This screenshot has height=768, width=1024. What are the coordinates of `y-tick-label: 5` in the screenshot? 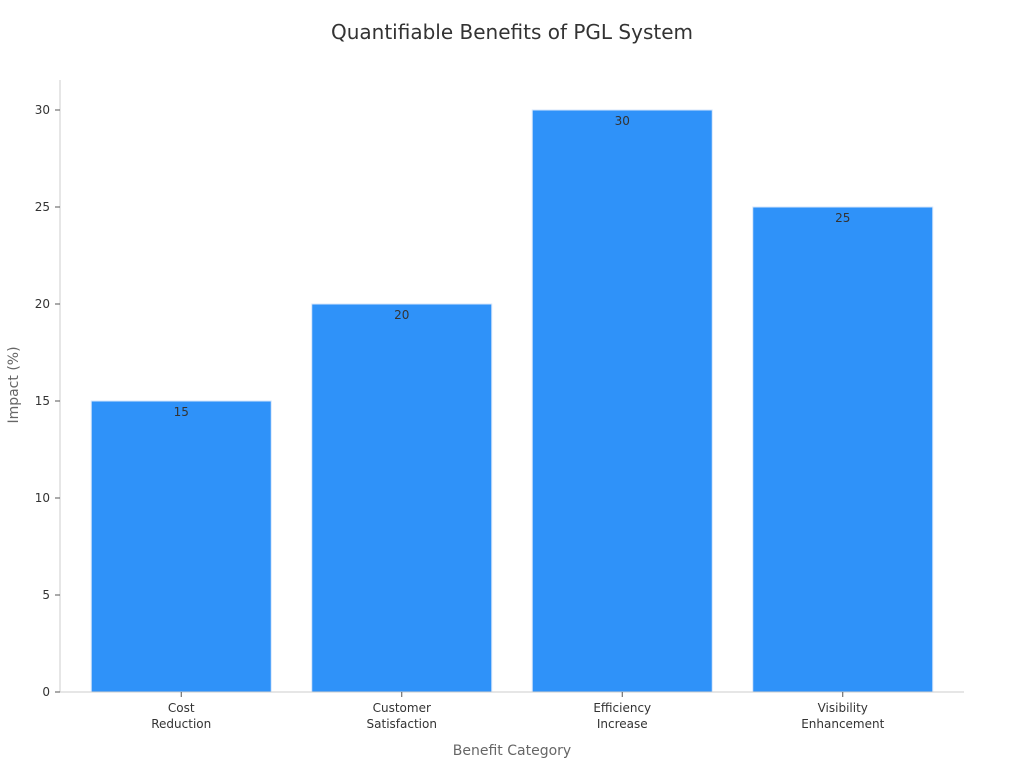 It's located at (46, 595).